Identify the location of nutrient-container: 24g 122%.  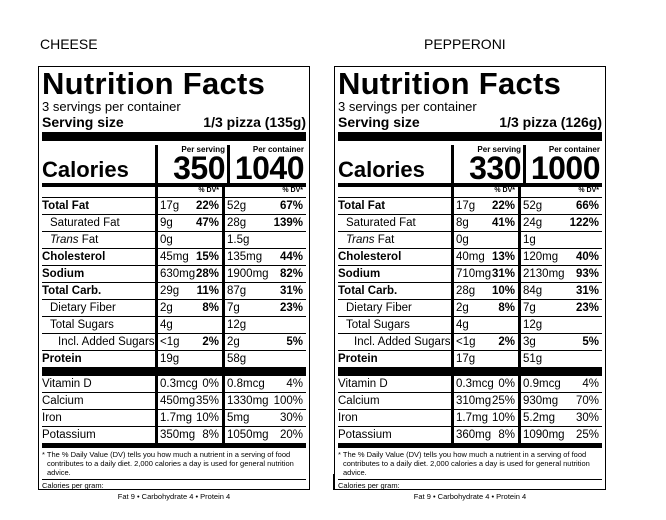
(560, 223).